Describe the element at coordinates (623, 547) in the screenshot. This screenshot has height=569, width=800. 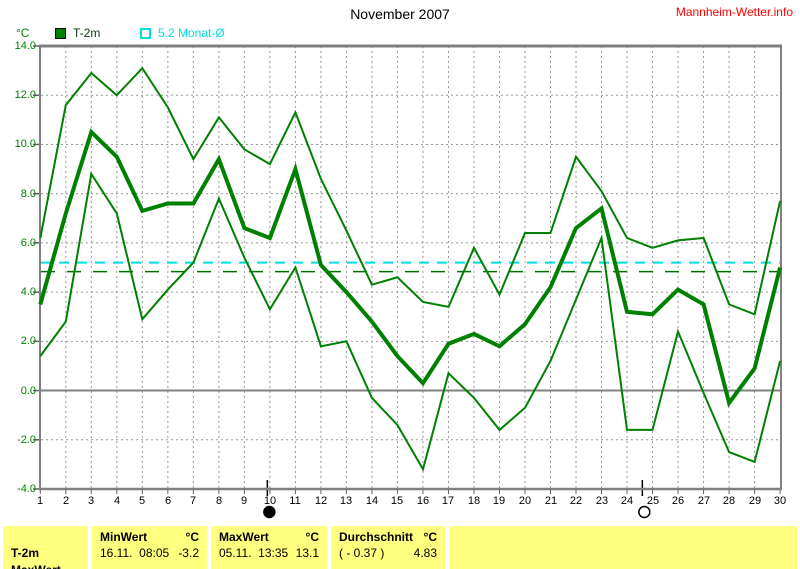
I see `table-col-empty` at that location.